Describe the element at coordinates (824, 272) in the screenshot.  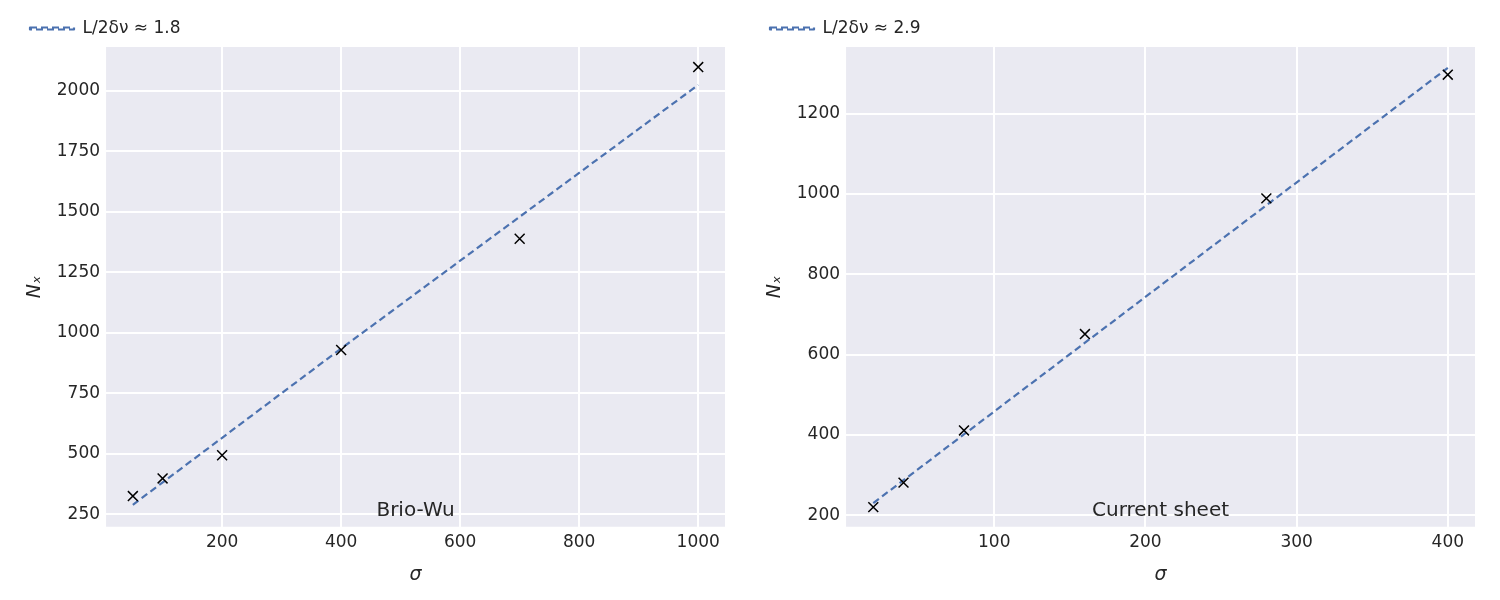
I see `y-tick-label: 800` at that location.